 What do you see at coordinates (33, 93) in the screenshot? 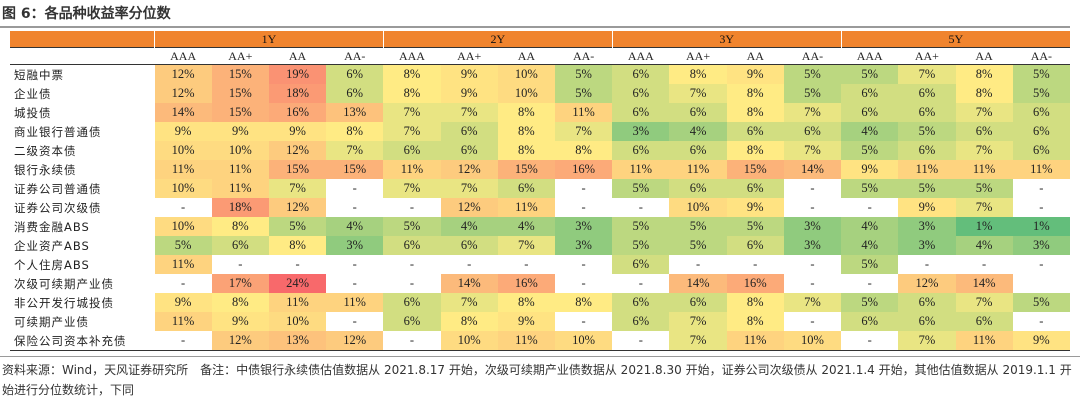
I see `row-label: 企业债` at bounding box center [33, 93].